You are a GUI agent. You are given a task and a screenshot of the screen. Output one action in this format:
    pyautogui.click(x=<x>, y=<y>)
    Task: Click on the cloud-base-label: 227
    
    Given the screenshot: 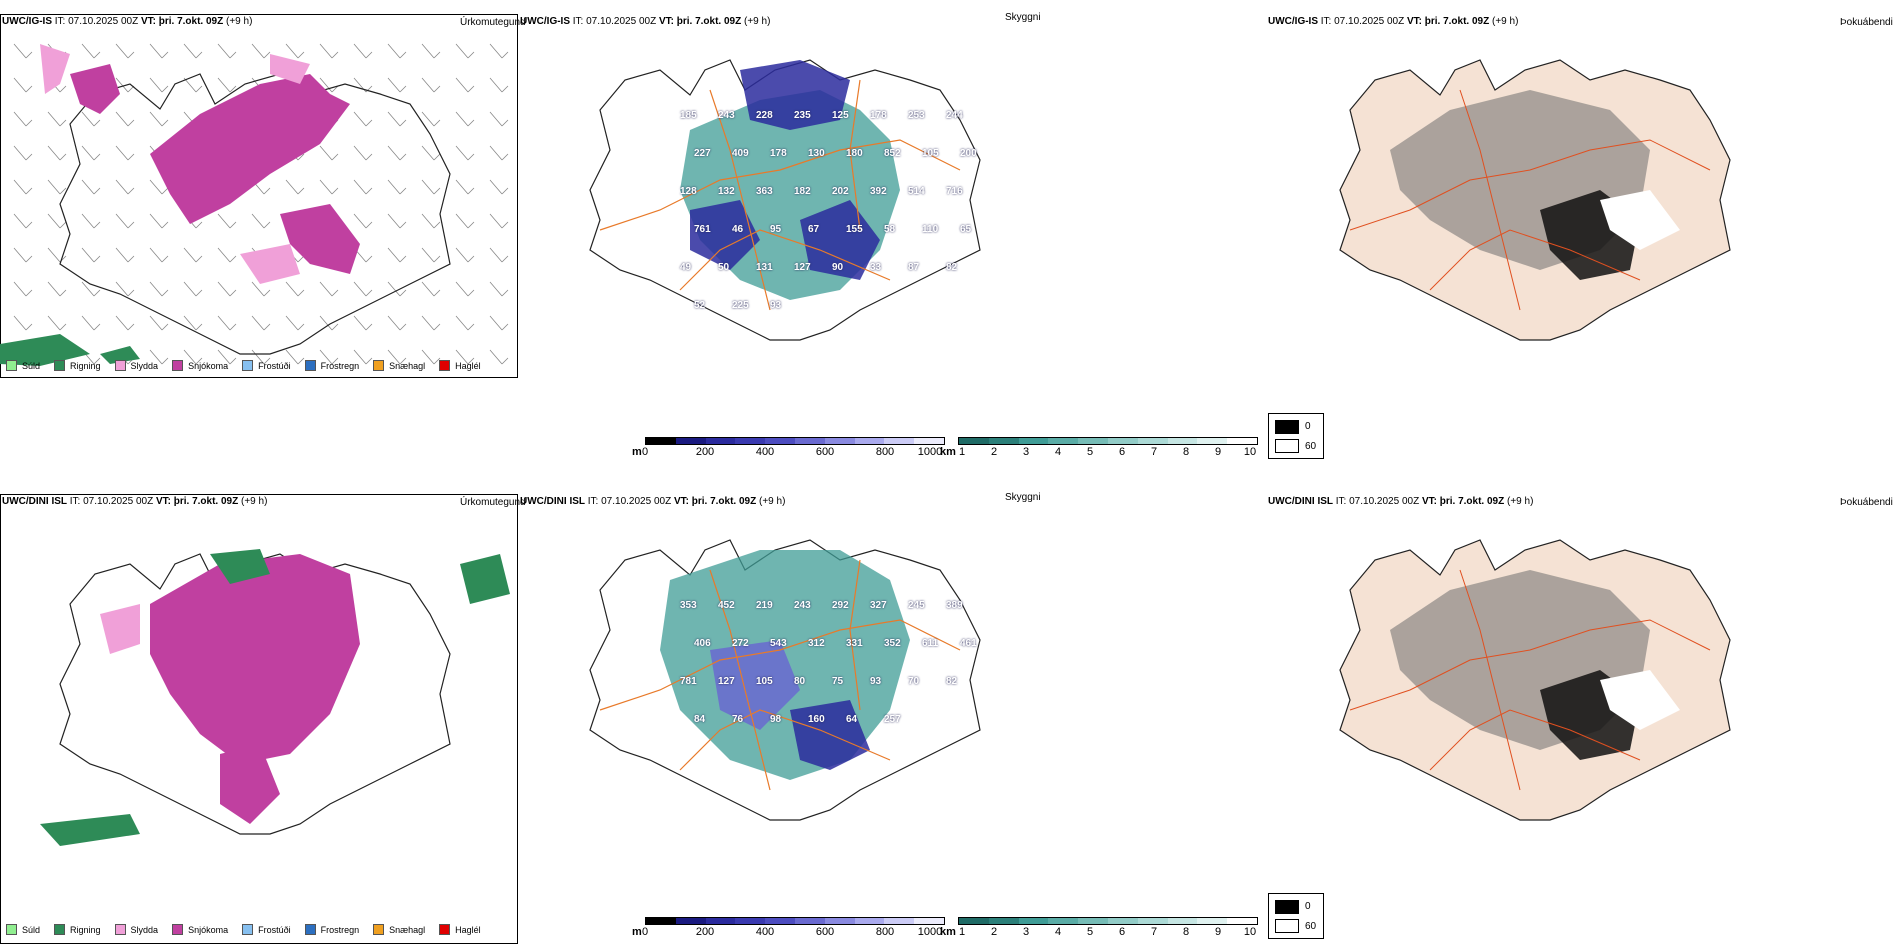 What is the action you would take?
    pyautogui.click(x=702, y=153)
    